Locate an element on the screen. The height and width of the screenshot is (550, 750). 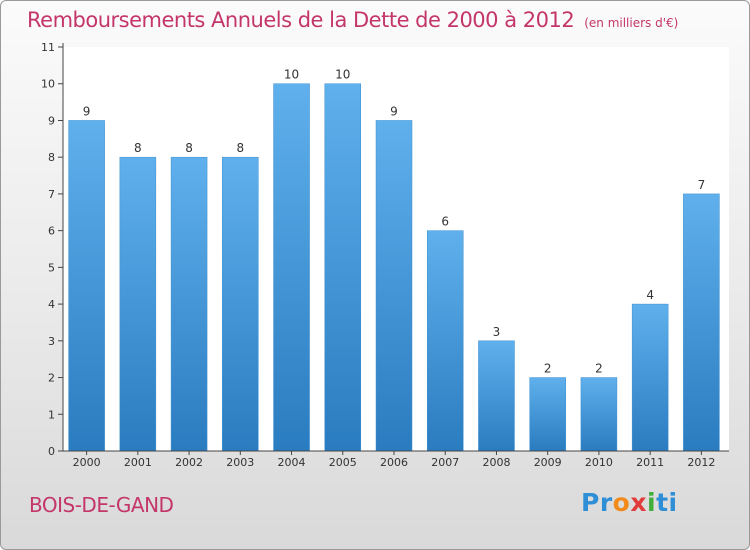
bar-value-label: 4 is located at coordinates (650, 295).